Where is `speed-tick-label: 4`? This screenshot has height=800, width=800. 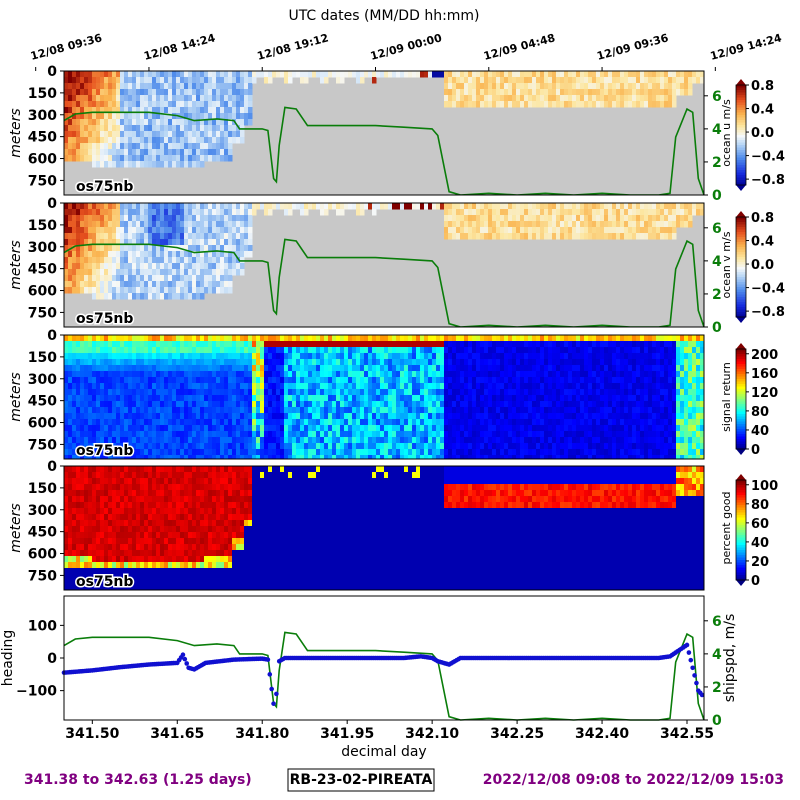 speed-tick-label: 4 is located at coordinates (717, 130).